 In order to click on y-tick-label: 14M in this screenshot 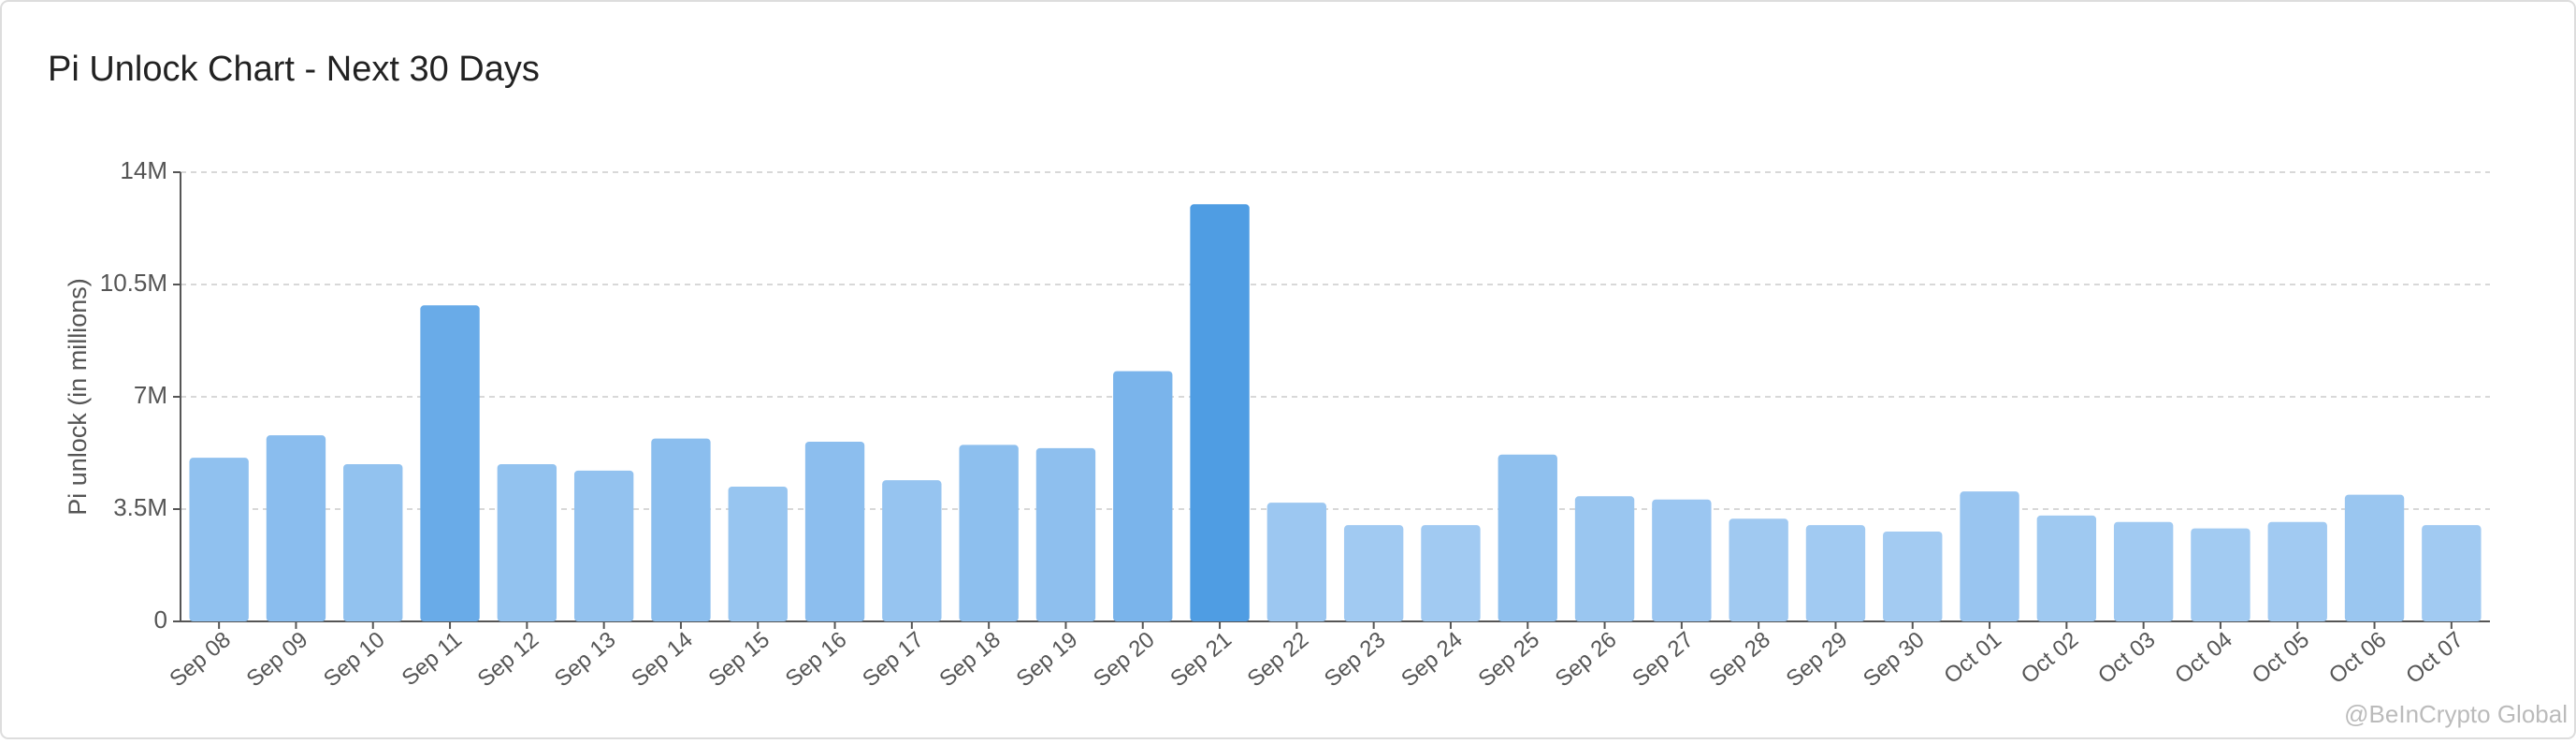, I will do `click(143, 170)`.